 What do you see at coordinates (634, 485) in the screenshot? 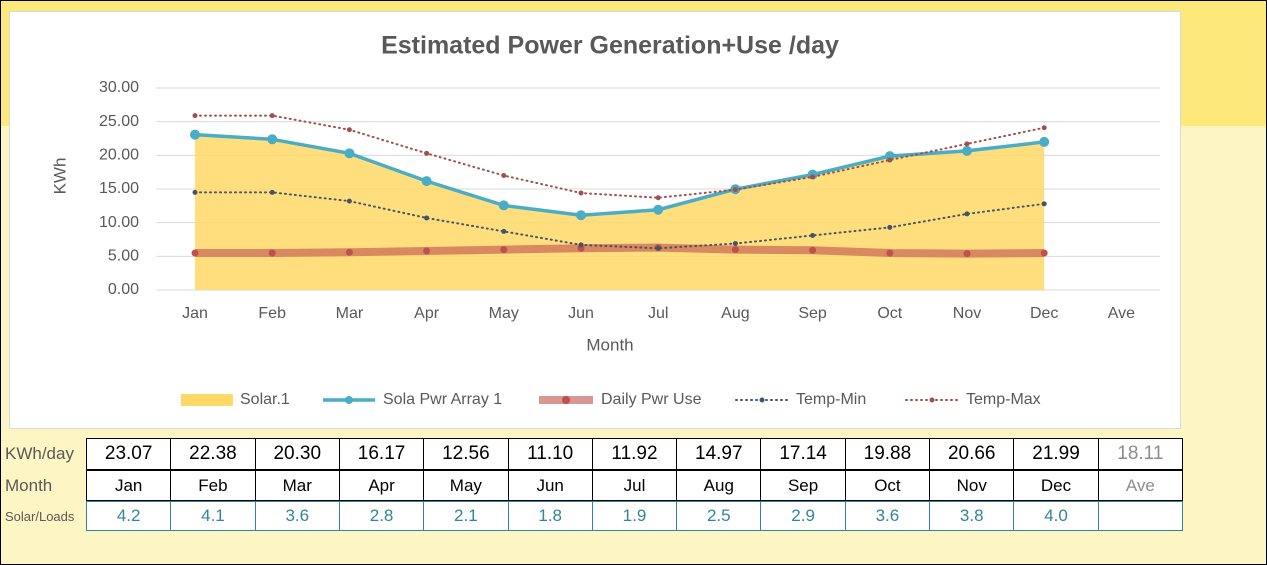
I see `table-cell: Jul` at bounding box center [634, 485].